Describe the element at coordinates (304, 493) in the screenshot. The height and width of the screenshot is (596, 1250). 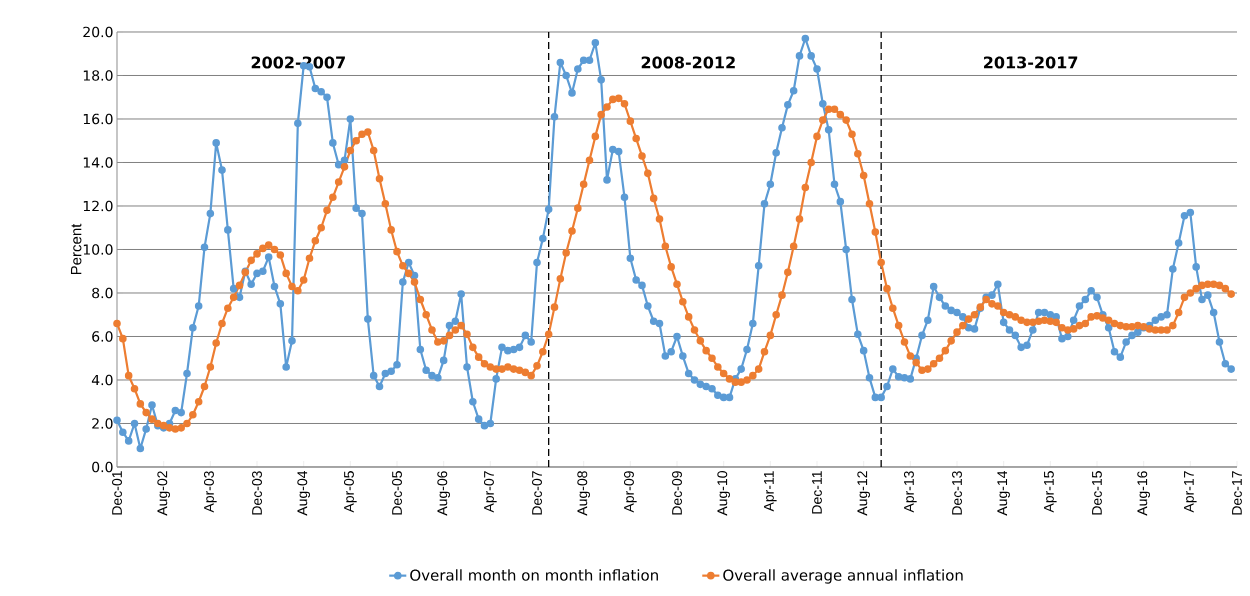
I see `x-tick-label: Aug-04` at that location.